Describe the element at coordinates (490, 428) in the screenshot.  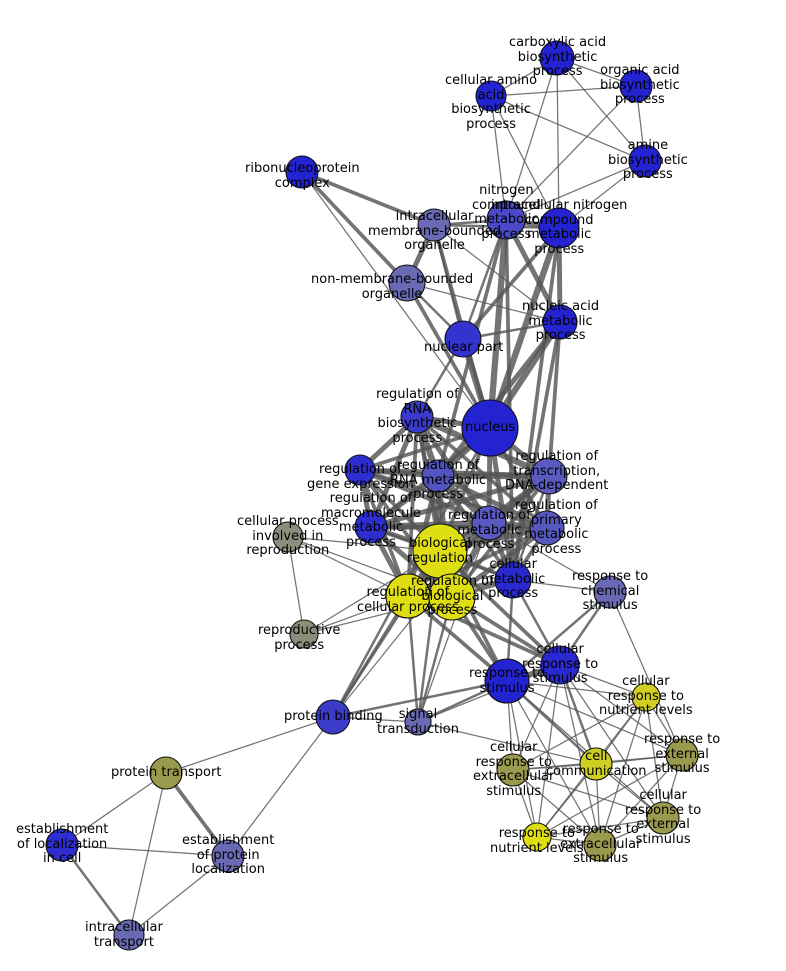
I see `graph-node-nucleus` at that location.